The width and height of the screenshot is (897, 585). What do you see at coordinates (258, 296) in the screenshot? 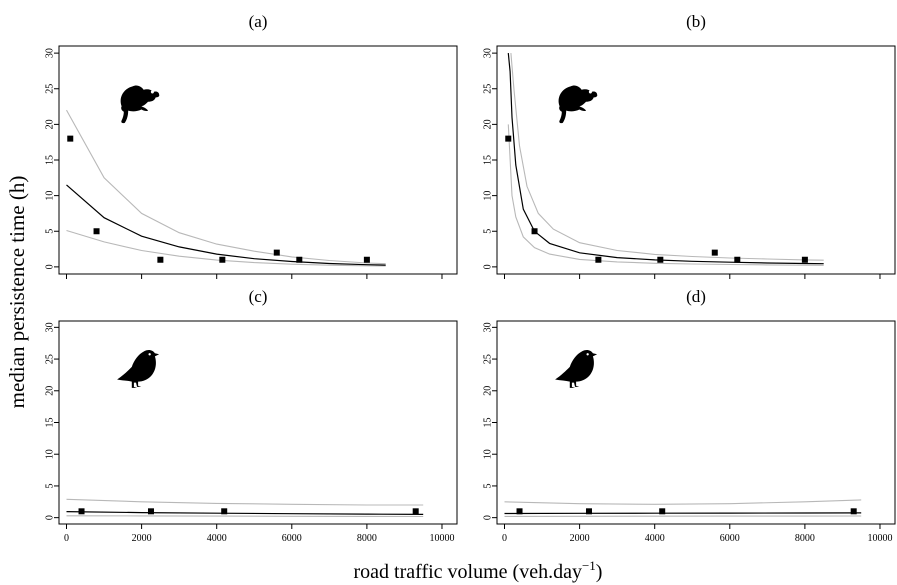
I see `panel-title: (c)` at bounding box center [258, 296].